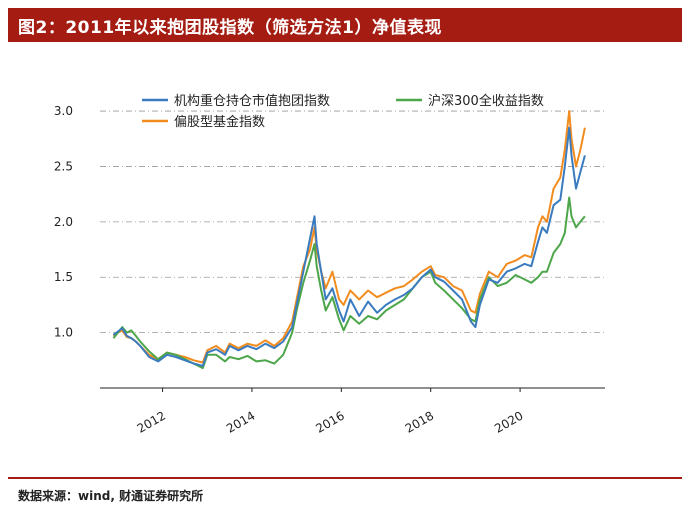 This screenshot has width=690, height=516. What do you see at coordinates (151, 421) in the screenshot?
I see `x-tick-label: 2012` at bounding box center [151, 421].